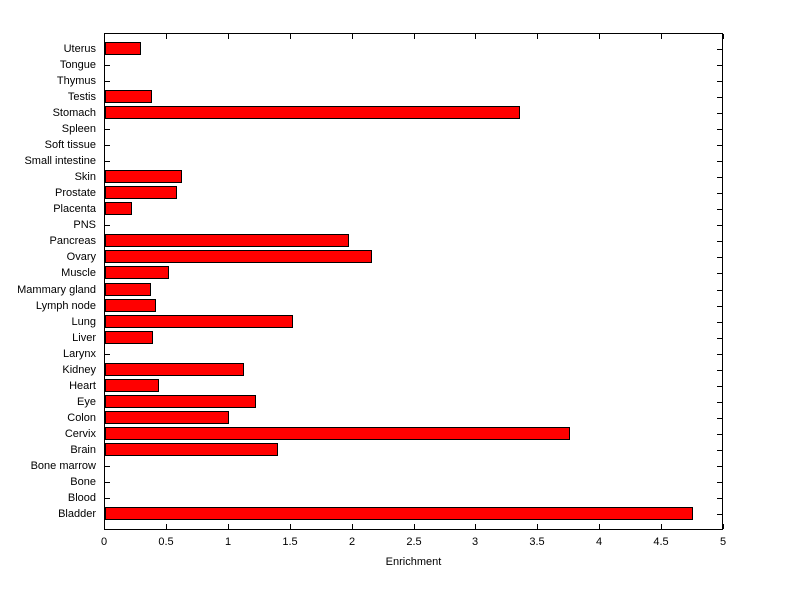 The height and width of the screenshot is (599, 800). Describe the element at coordinates (70, 145) in the screenshot. I see `y-tick-label: Soft tissue` at that location.